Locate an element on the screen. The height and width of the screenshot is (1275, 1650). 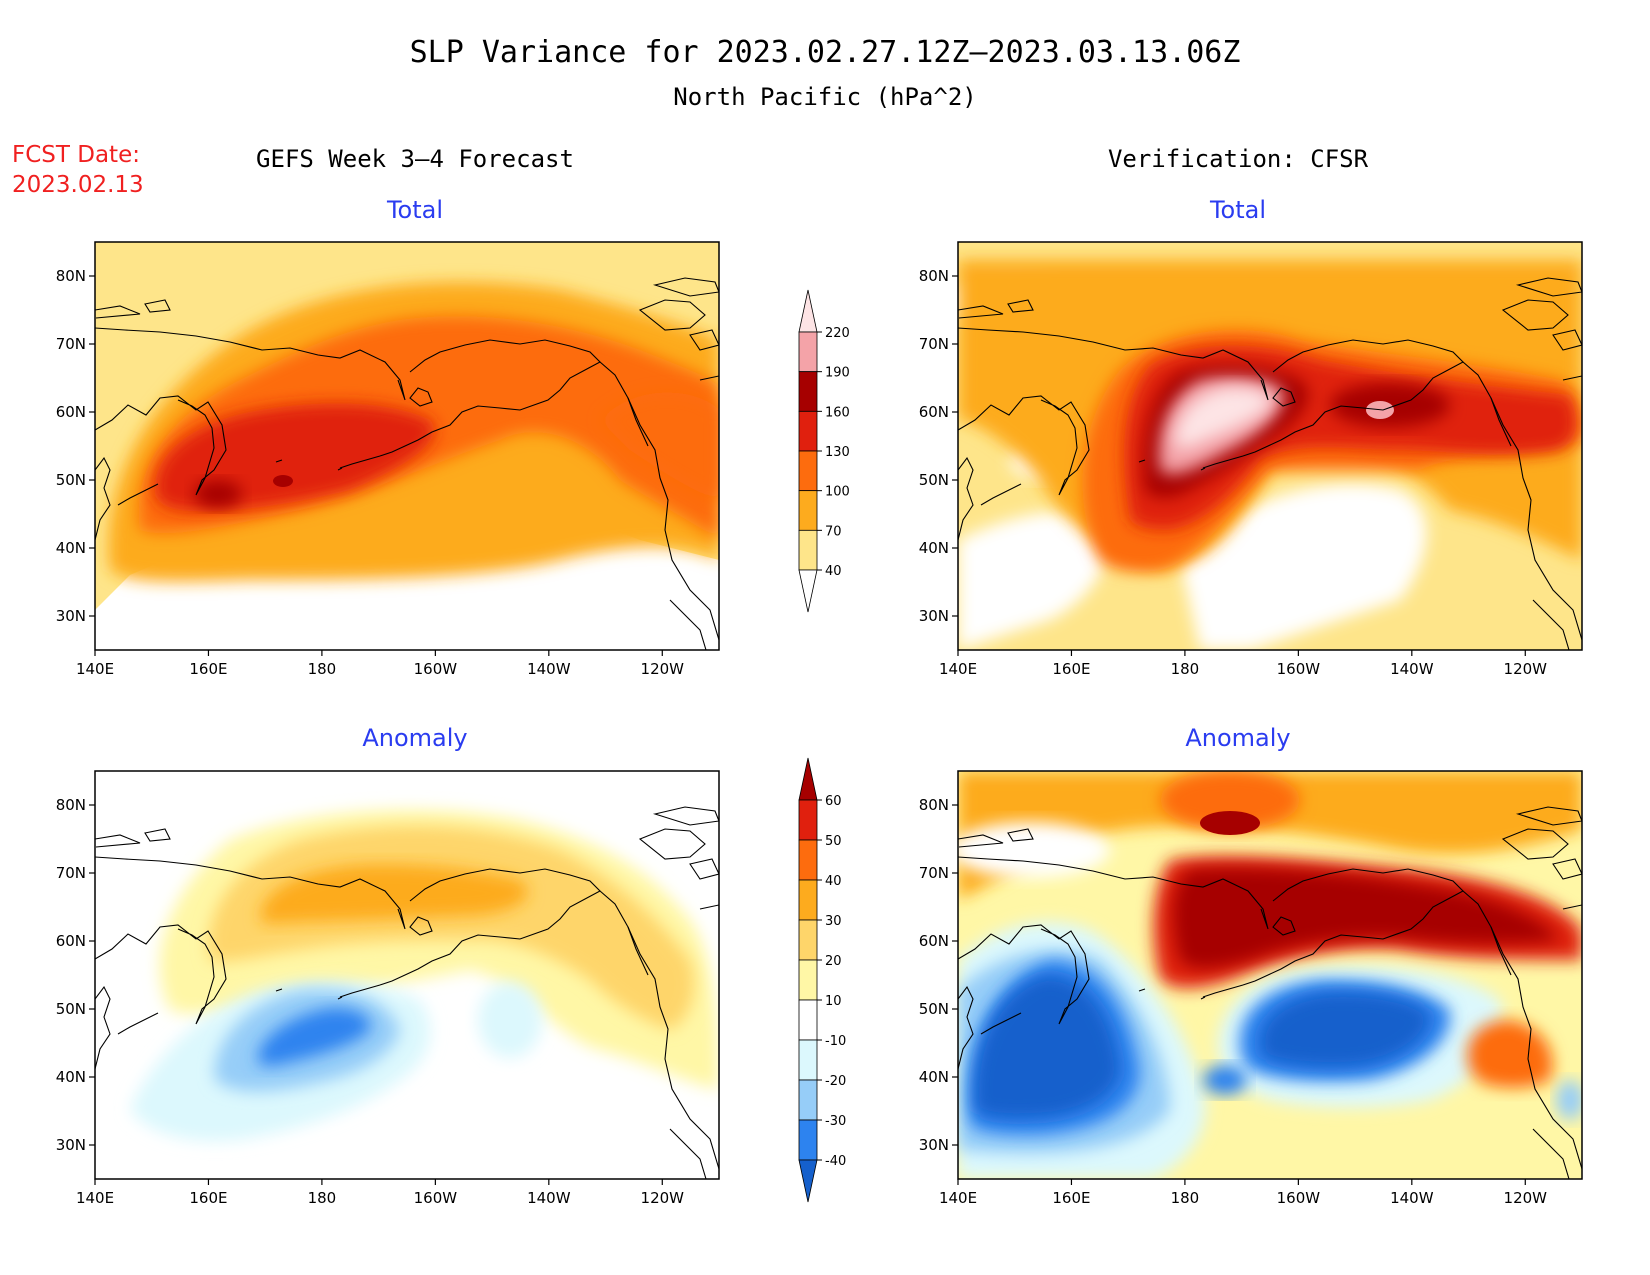
field-contour-100-east is located at coordinates (659, 446).